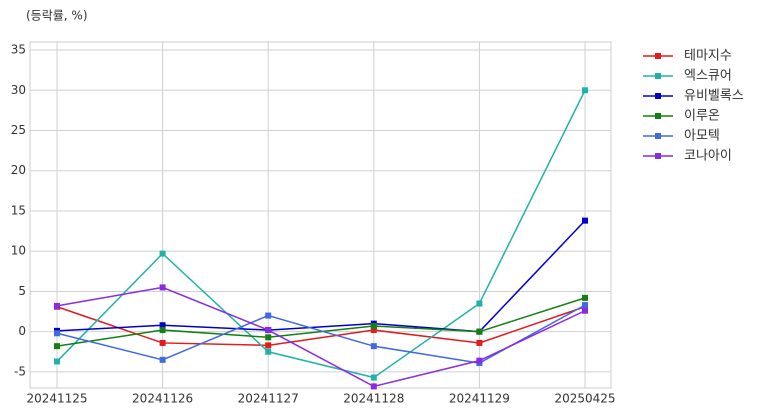  Describe the element at coordinates (18, 130) in the screenshot. I see `y-tick-label: 25` at that location.